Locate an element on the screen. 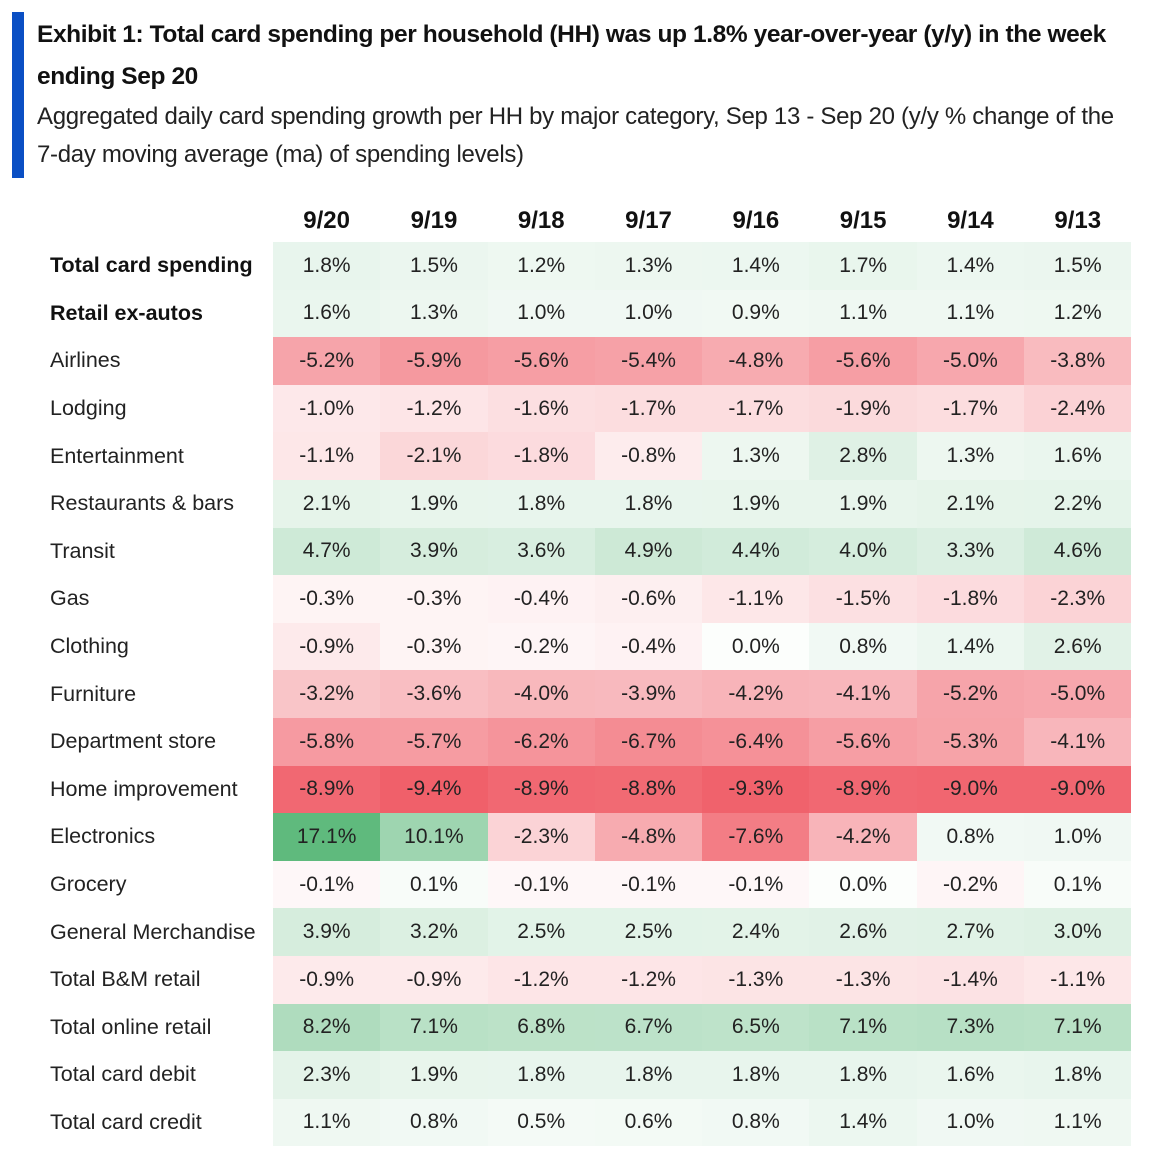  column-header-9-17: 9/17 is located at coordinates (648, 220).